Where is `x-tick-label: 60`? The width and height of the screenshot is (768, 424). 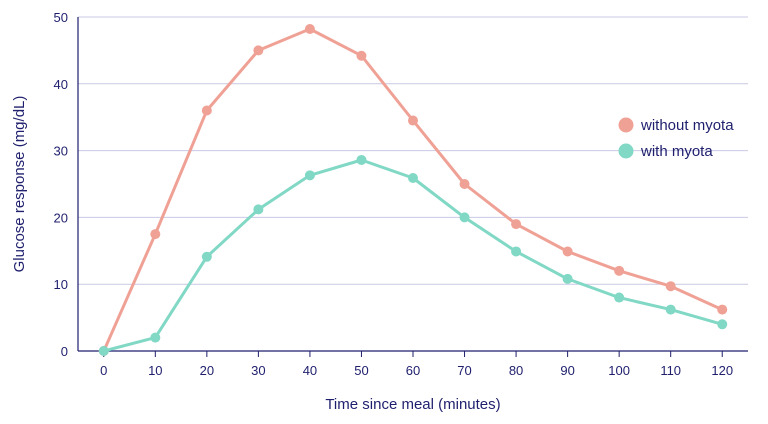 x-tick-label: 60 is located at coordinates (413, 370).